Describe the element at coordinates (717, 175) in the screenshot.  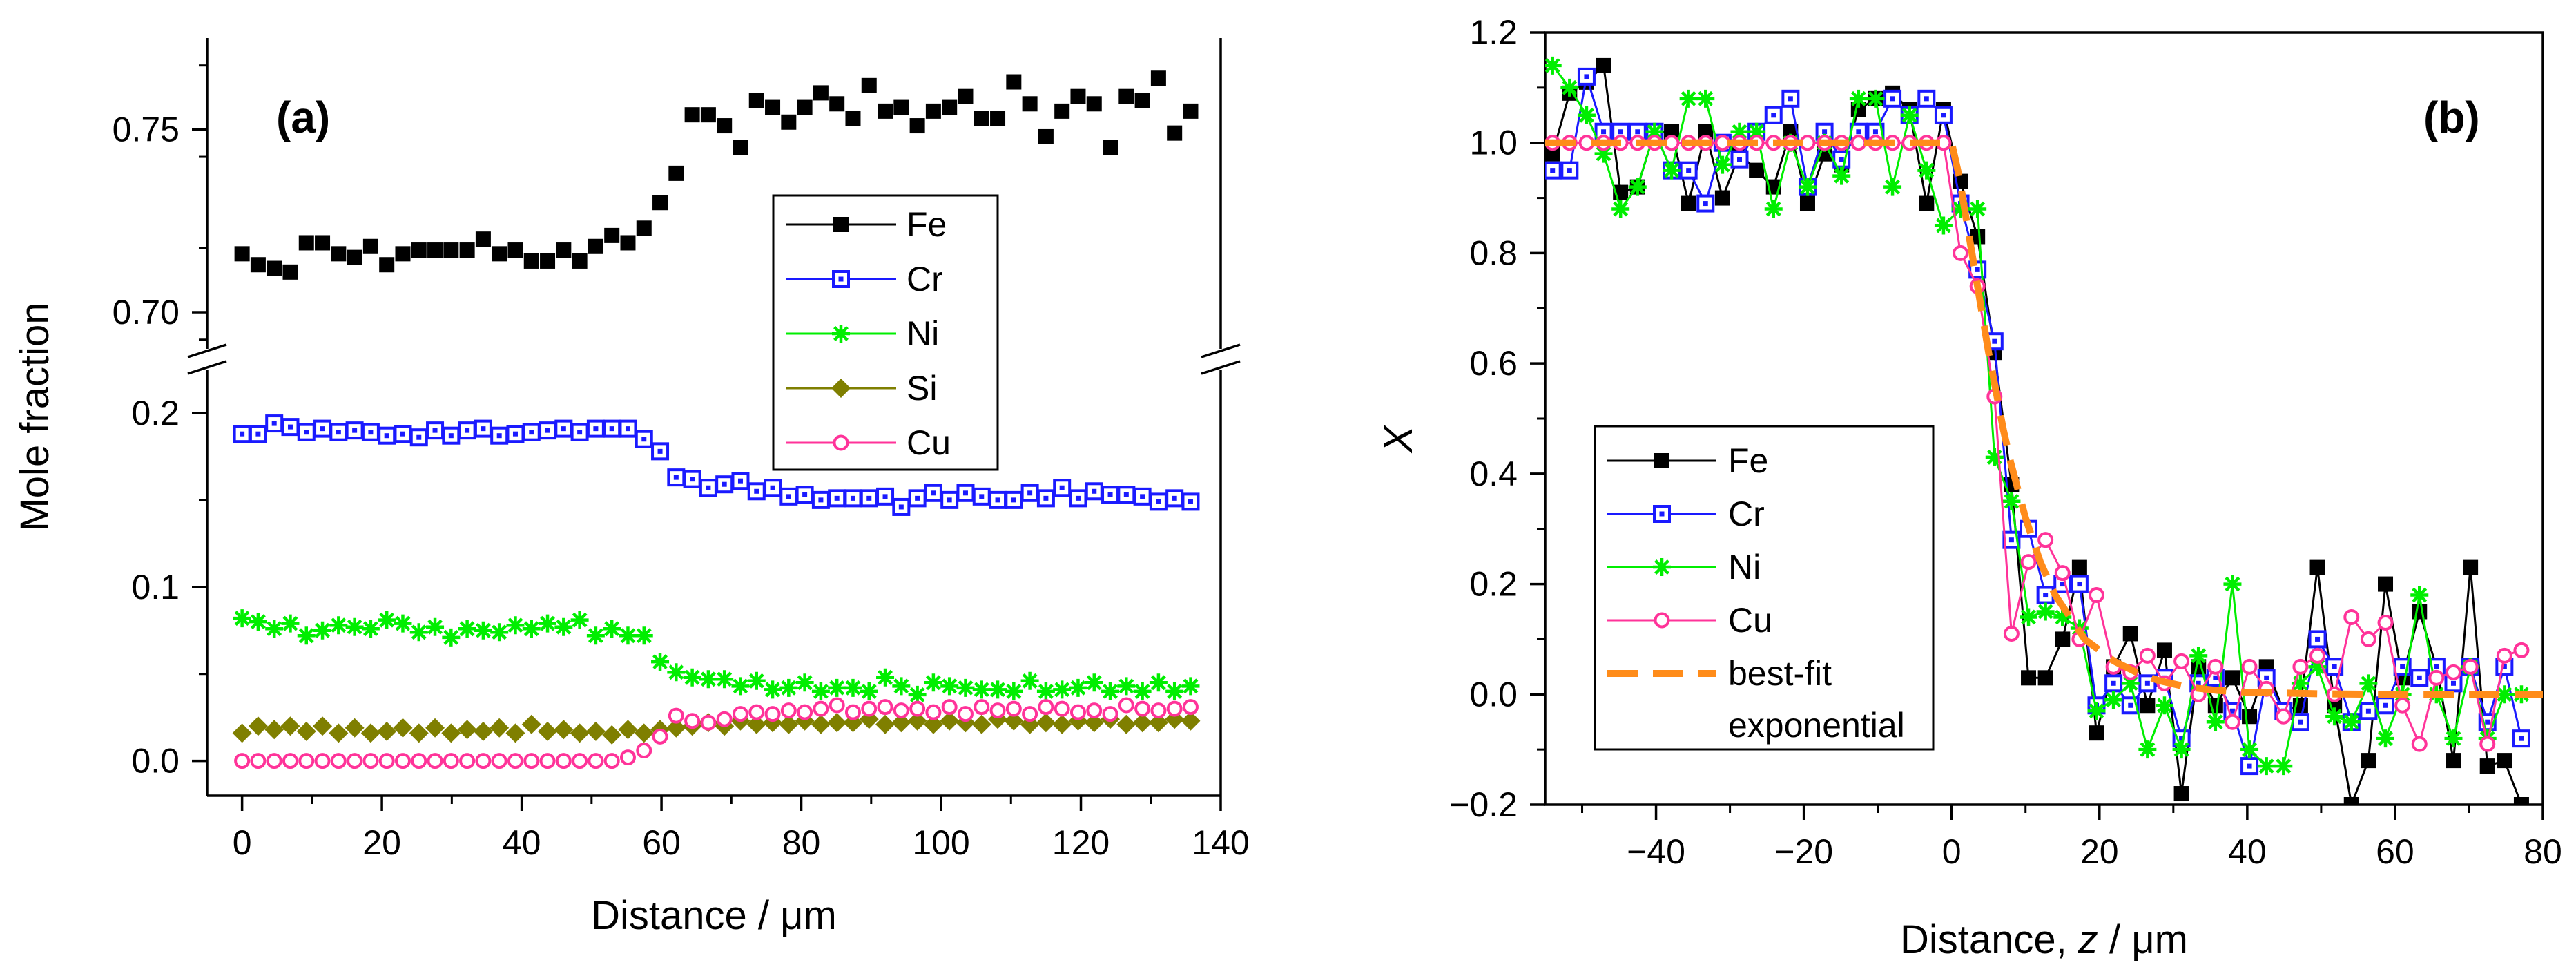
I see `series-fe` at that location.